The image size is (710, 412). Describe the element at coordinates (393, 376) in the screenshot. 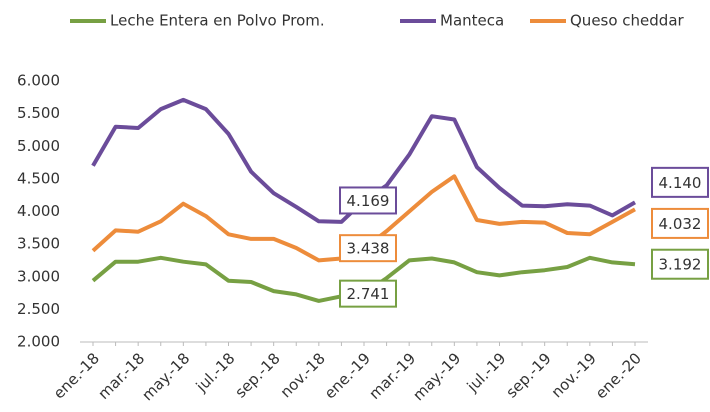

I see `x-tick-label: mar.-19` at that location.